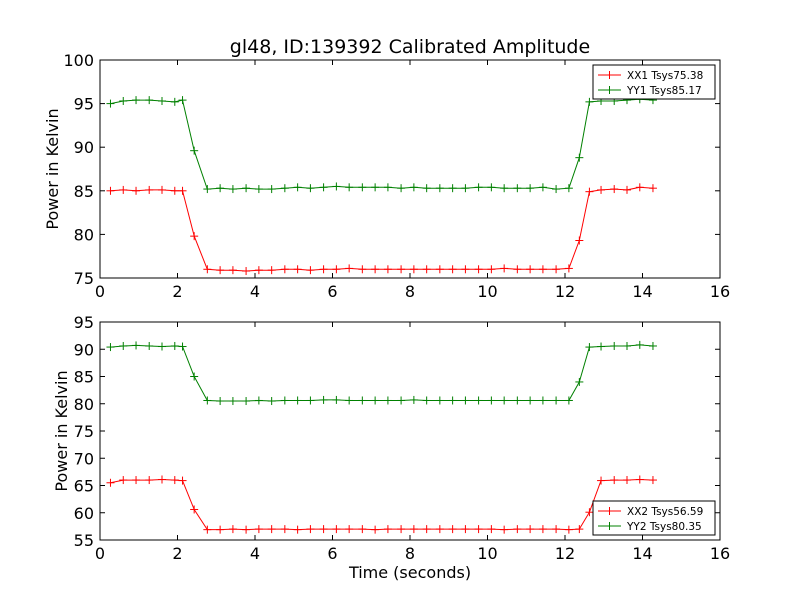 The image size is (800, 604). What do you see at coordinates (665, 76) in the screenshot?
I see `legend-label: XX1 Tsys75.38` at bounding box center [665, 76].